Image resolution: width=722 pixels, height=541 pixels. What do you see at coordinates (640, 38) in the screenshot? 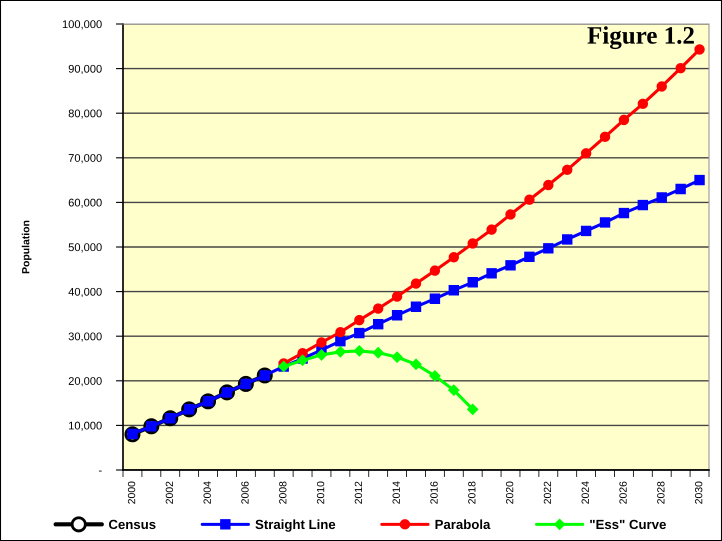
I see `chart-title: Figure 1.2` at bounding box center [640, 38].